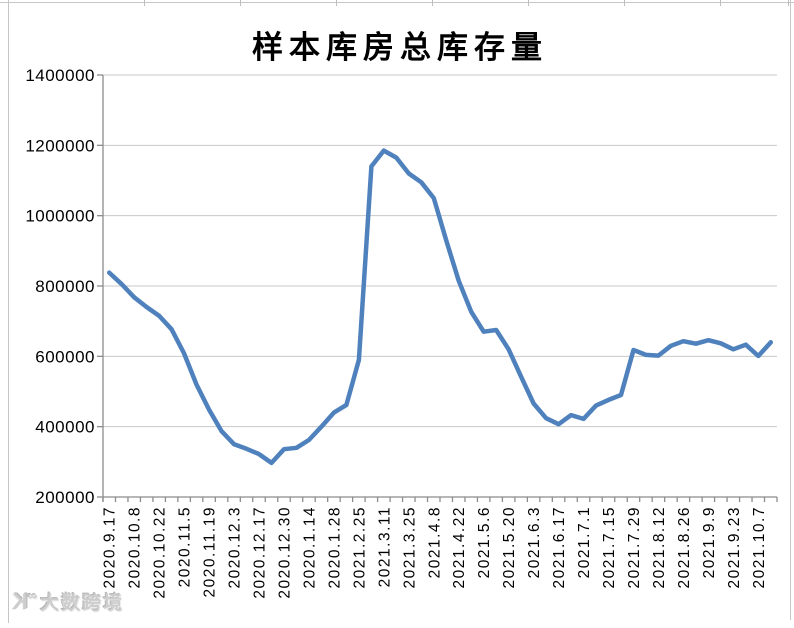 The height and width of the screenshot is (628, 794). I want to click on svg-text: 2021.7.1, so click(584, 542).